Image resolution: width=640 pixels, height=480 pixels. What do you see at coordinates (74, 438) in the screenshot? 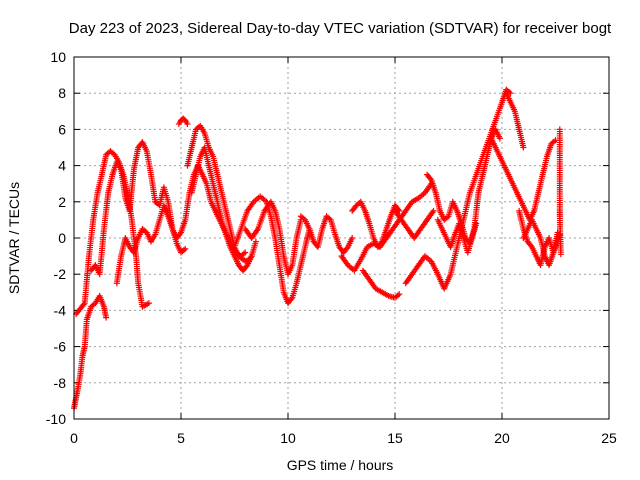
I see `x-tick-label: 0` at bounding box center [74, 438].